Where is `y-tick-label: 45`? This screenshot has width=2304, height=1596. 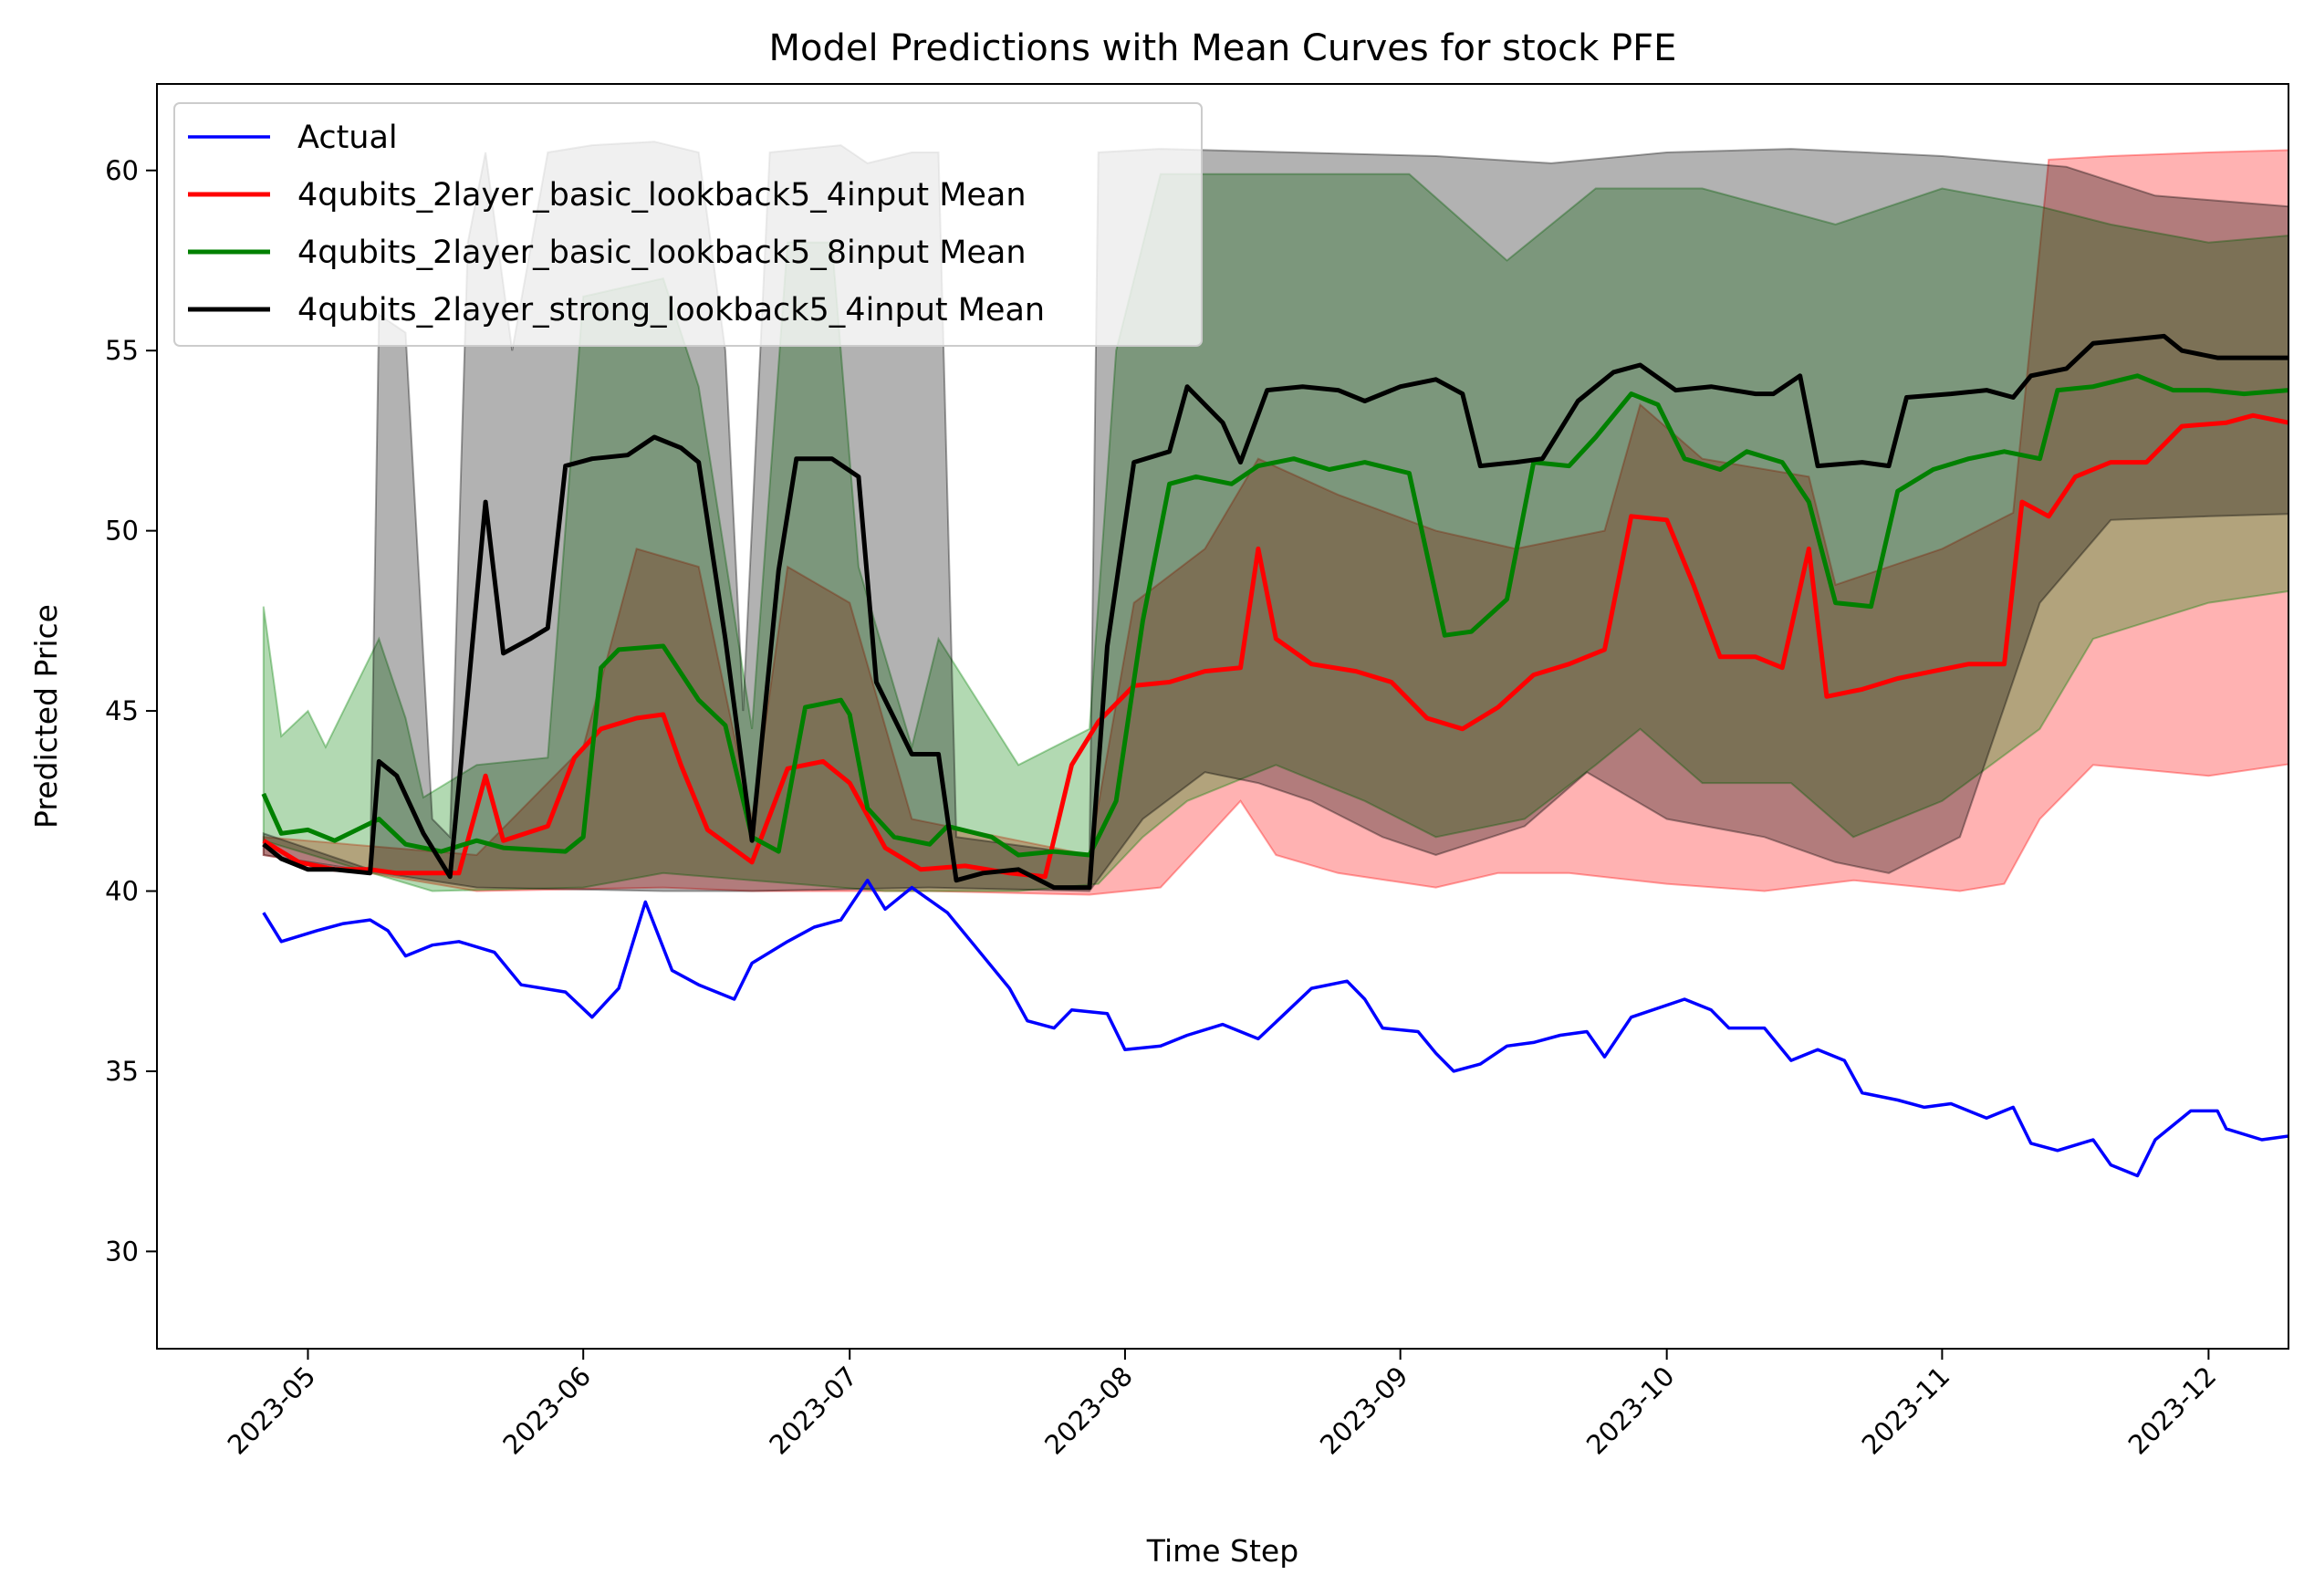 y-tick-label: 45 is located at coordinates (122, 711).